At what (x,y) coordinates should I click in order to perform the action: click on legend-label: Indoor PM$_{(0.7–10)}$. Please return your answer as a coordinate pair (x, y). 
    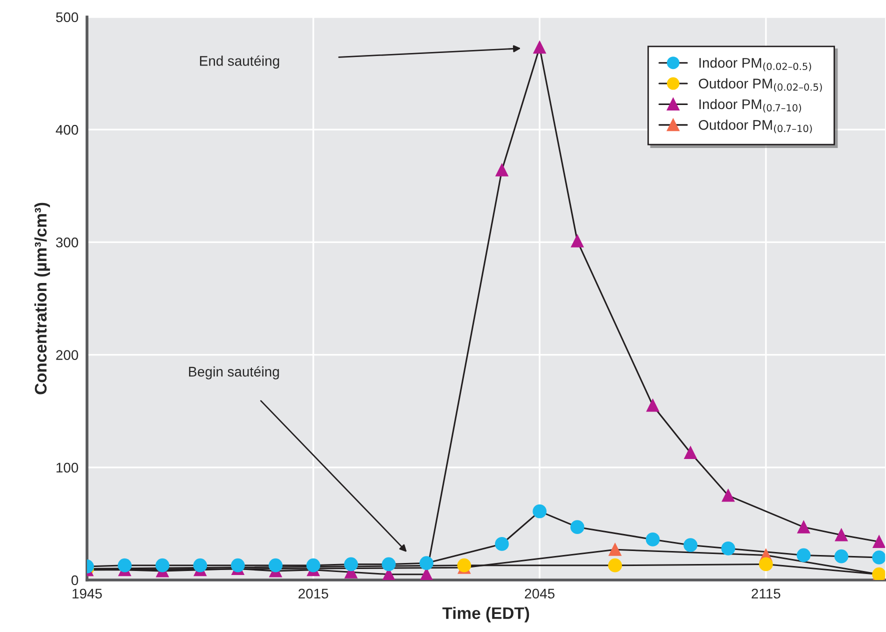
    Looking at the image, I should click on (750, 105).